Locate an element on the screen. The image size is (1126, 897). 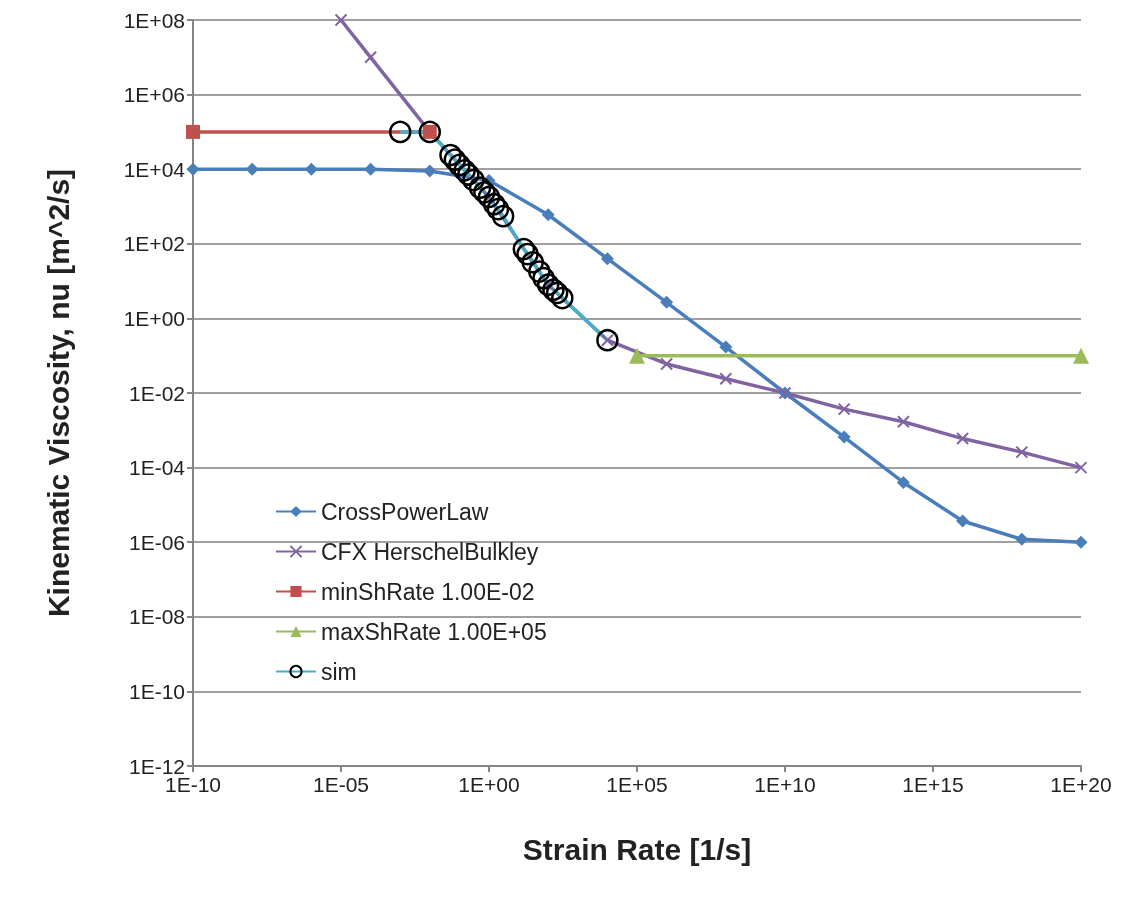
x-axis-title: Strain Rate [1/s] is located at coordinates (637, 849).